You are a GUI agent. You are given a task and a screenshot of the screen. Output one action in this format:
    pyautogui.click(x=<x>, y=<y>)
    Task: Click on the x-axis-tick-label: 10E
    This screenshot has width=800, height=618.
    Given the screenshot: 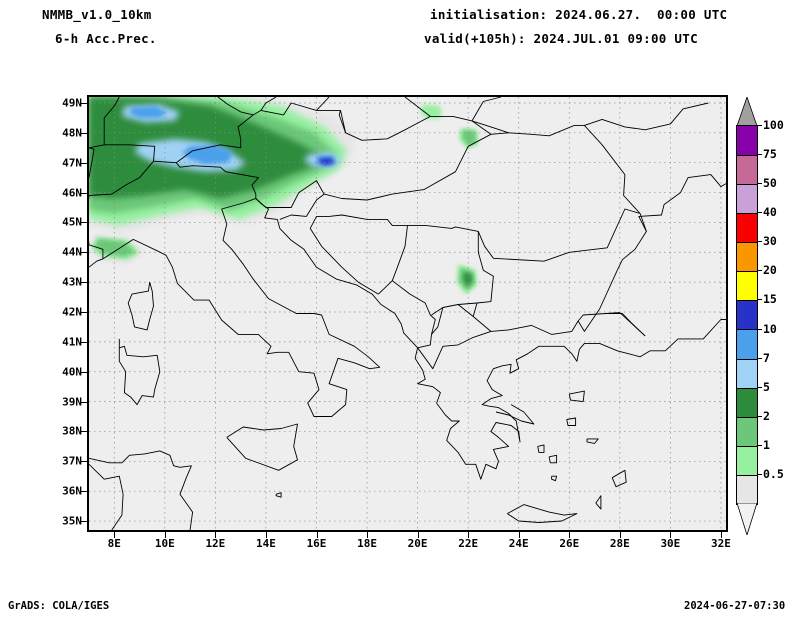 What is the action you would take?
    pyautogui.click(x=164, y=543)
    